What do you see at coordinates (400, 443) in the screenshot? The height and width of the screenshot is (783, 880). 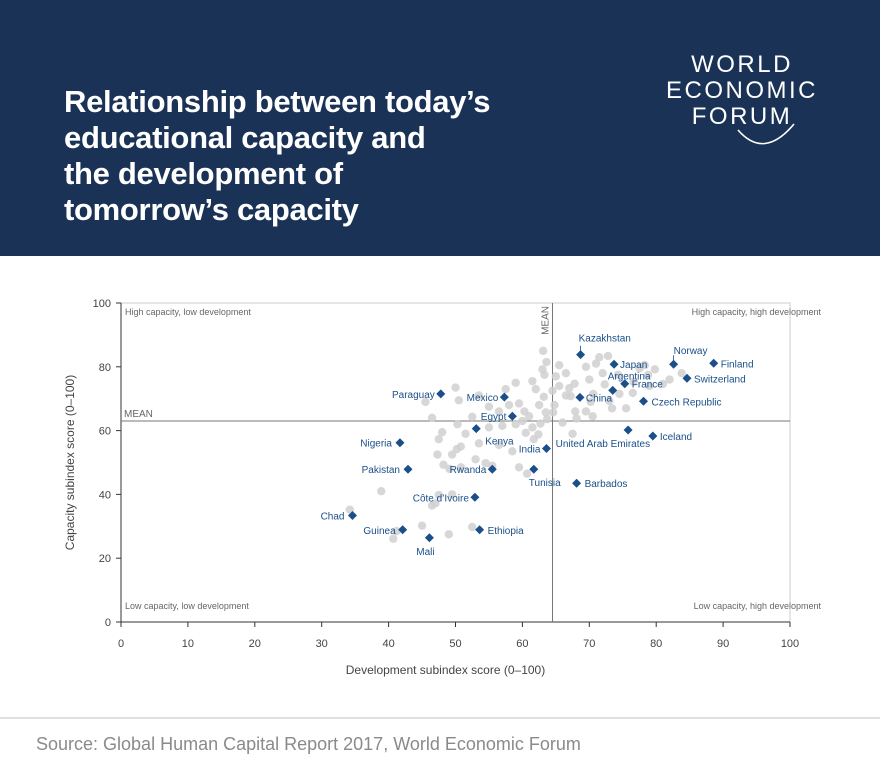 I see `point-nigeria` at bounding box center [400, 443].